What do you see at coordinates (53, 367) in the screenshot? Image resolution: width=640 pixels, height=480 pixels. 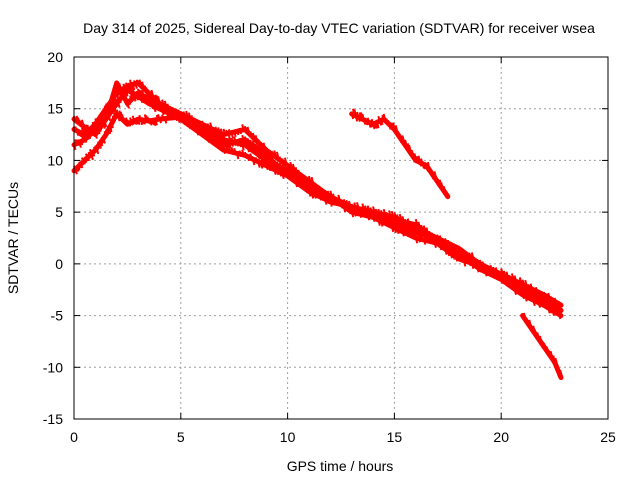 I see `y-tick-label: -10` at bounding box center [53, 367].